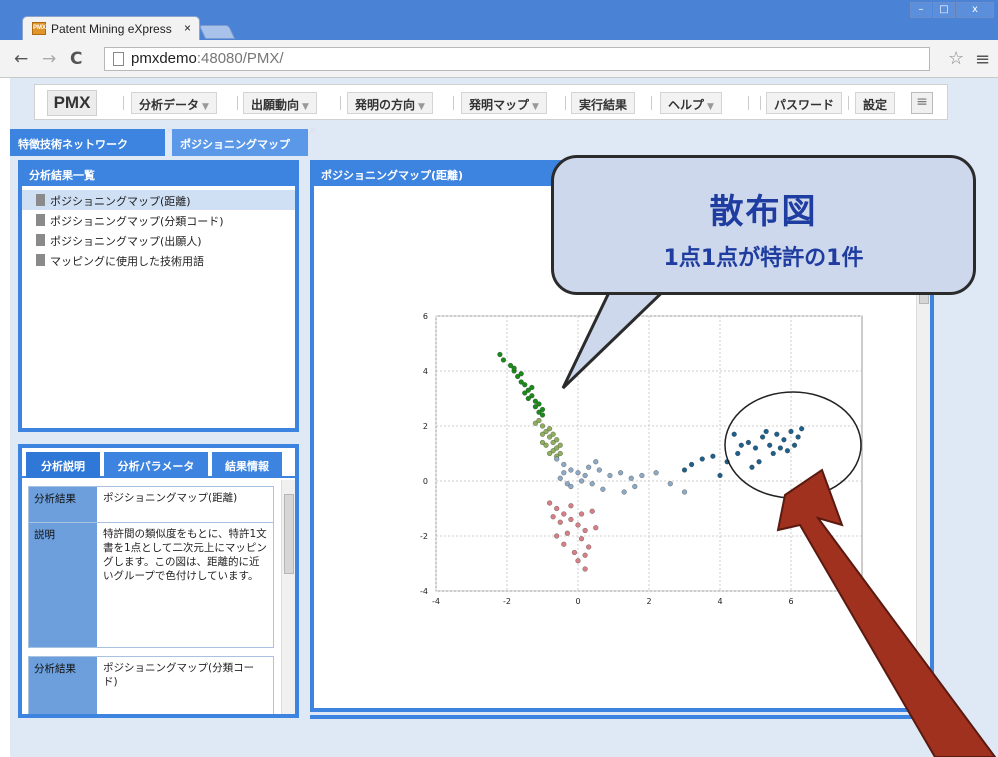 This screenshot has width=998, height=757. What do you see at coordinates (622, 717) in the screenshot?
I see `panel-divider` at bounding box center [622, 717].